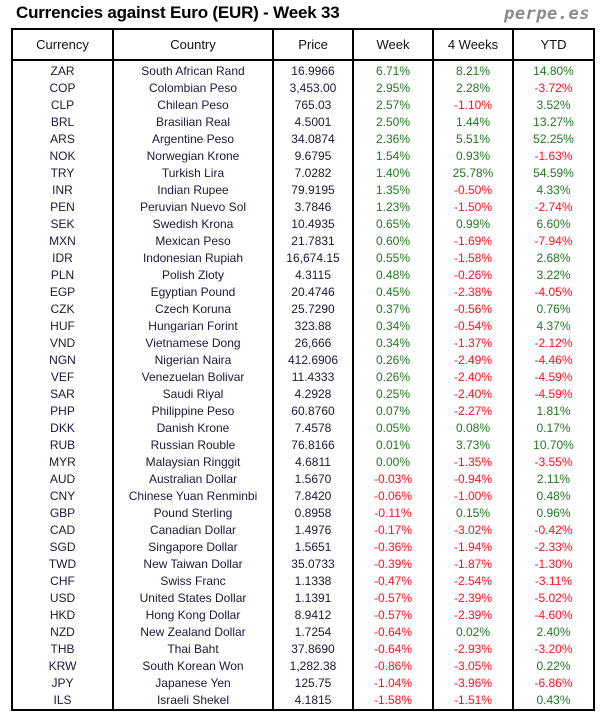 The image size is (604, 716). I want to click on cell-country: Peruvian Nuevo Sol, so click(193, 207).